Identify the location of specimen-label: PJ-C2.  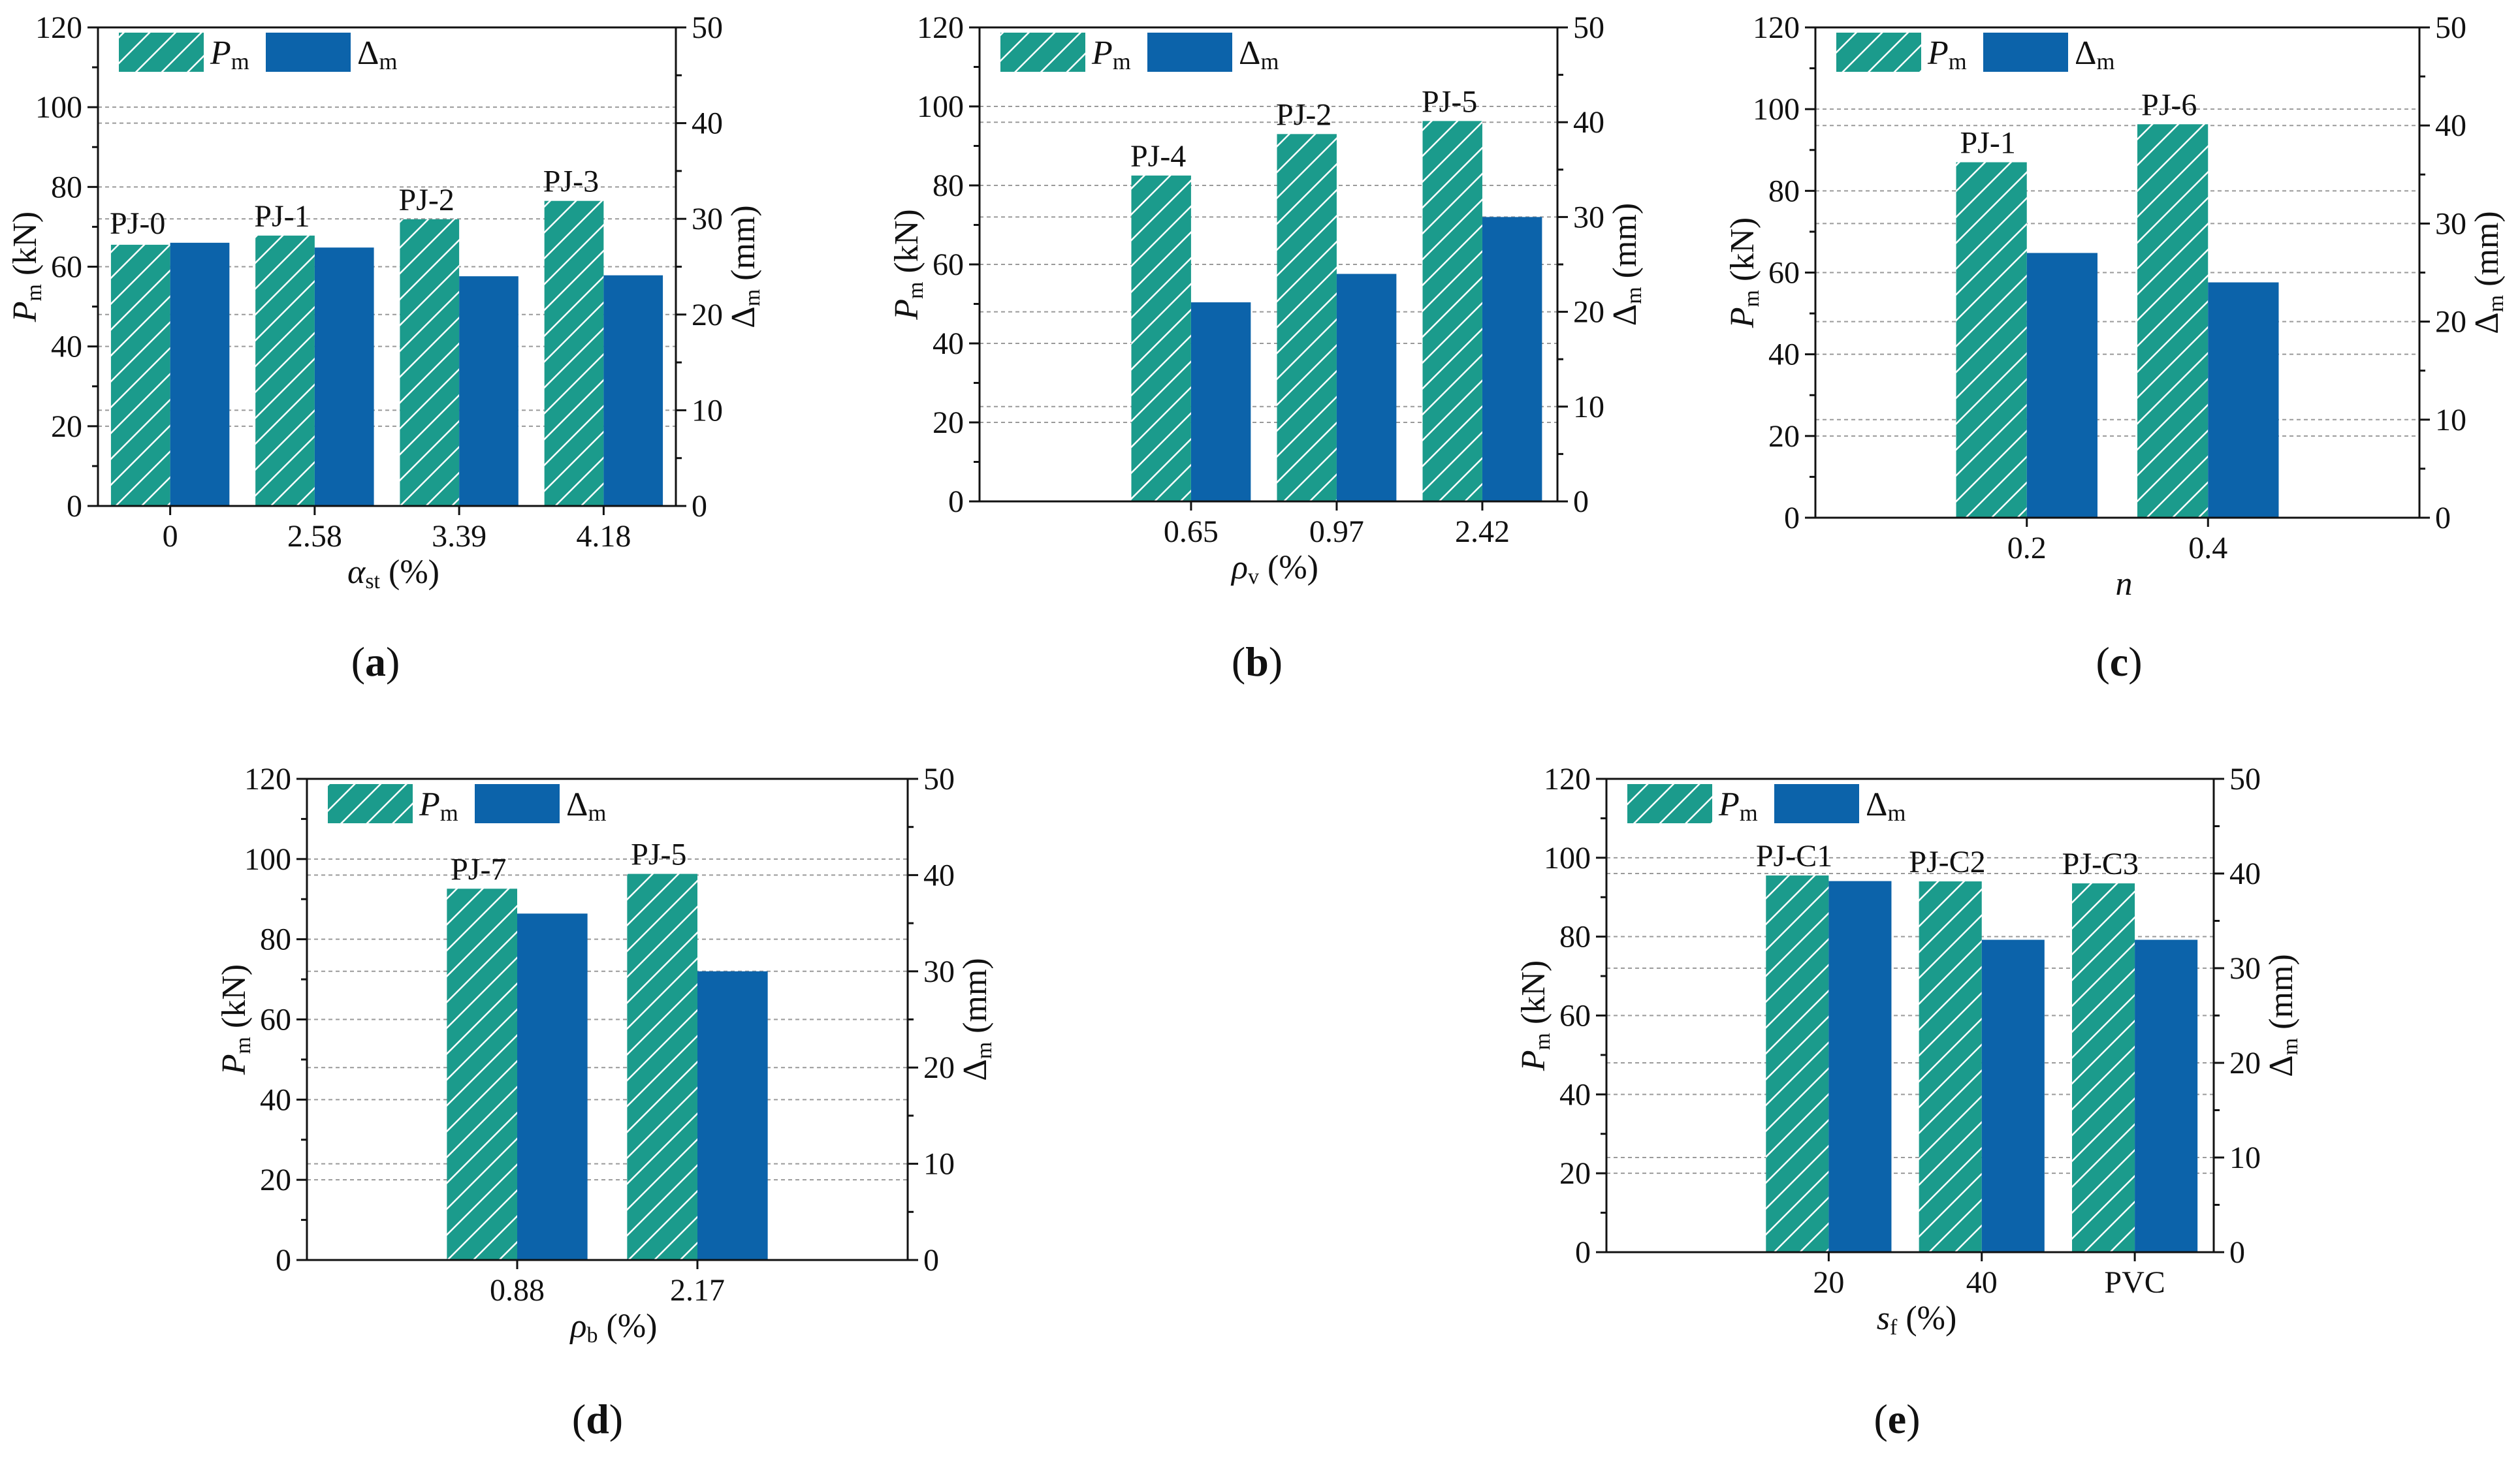
(1947, 862).